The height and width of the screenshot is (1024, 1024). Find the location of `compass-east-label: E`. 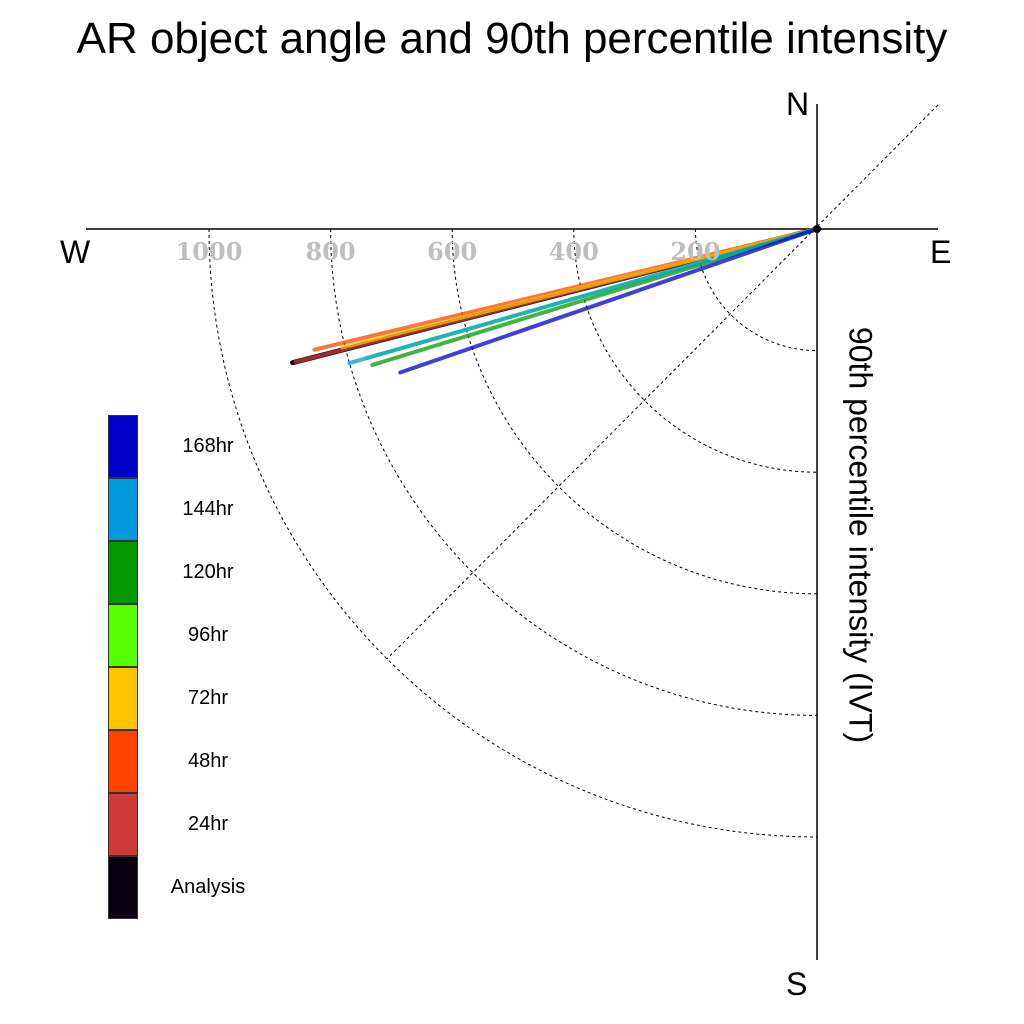

compass-east-label: E is located at coordinates (941, 252).